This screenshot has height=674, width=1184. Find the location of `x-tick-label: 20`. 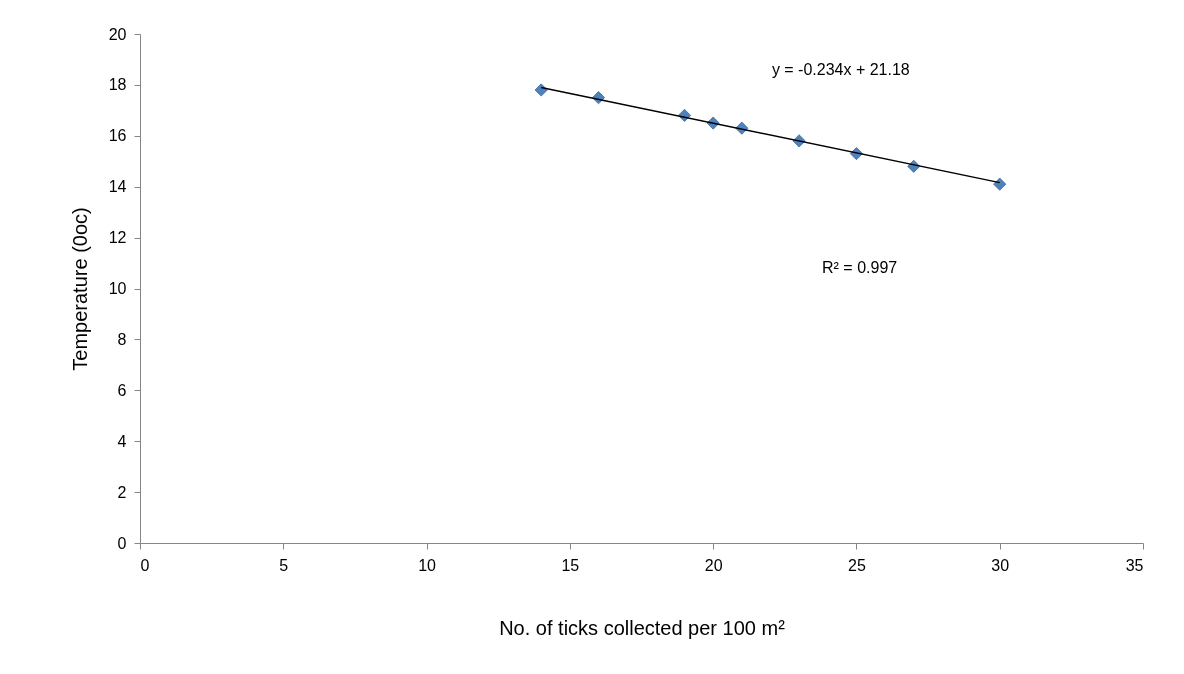

x-tick-label: 20 is located at coordinates (713, 565).